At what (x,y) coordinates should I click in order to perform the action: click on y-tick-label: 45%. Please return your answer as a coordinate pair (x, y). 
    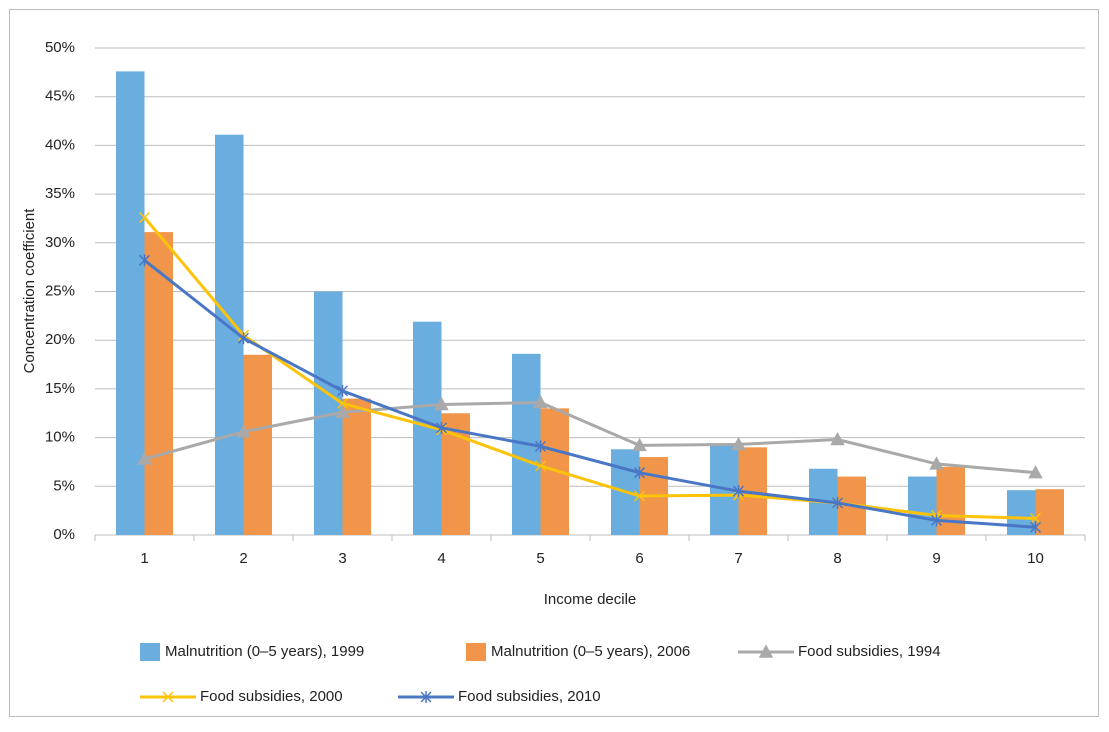
    Looking at the image, I should click on (60, 96).